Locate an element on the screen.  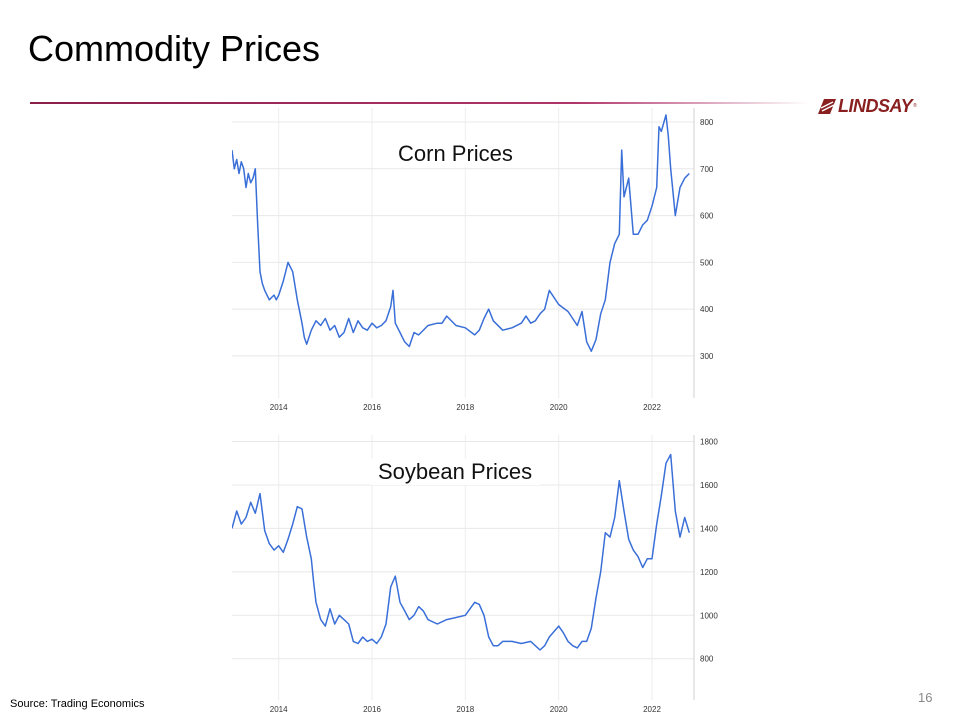
corn-x-tick-label: 2014 is located at coordinates (279, 407).